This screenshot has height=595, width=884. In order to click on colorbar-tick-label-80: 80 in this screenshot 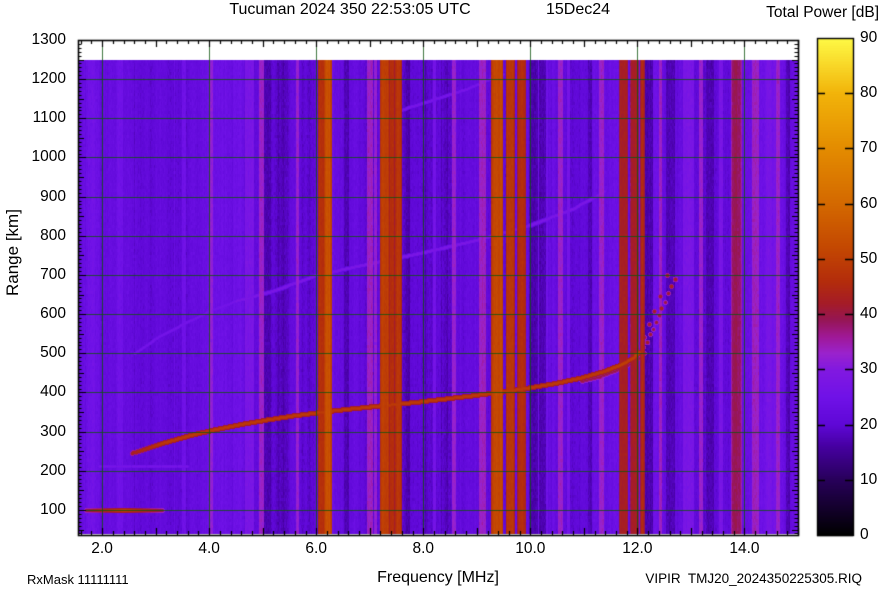, I will do `click(869, 93)`.